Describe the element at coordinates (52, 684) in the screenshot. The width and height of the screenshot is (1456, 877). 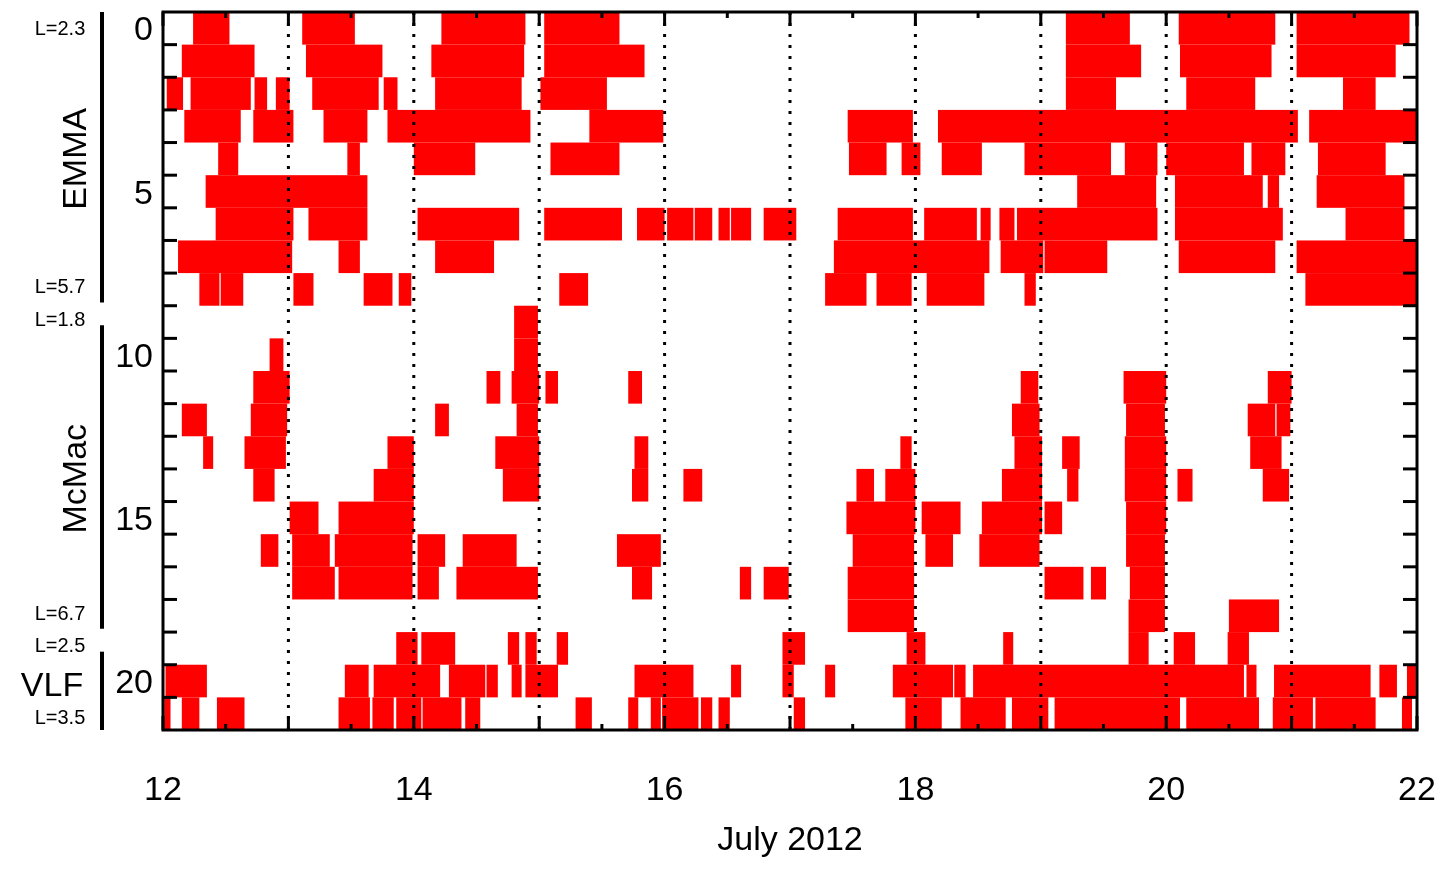
I see `text: VLF` at that location.